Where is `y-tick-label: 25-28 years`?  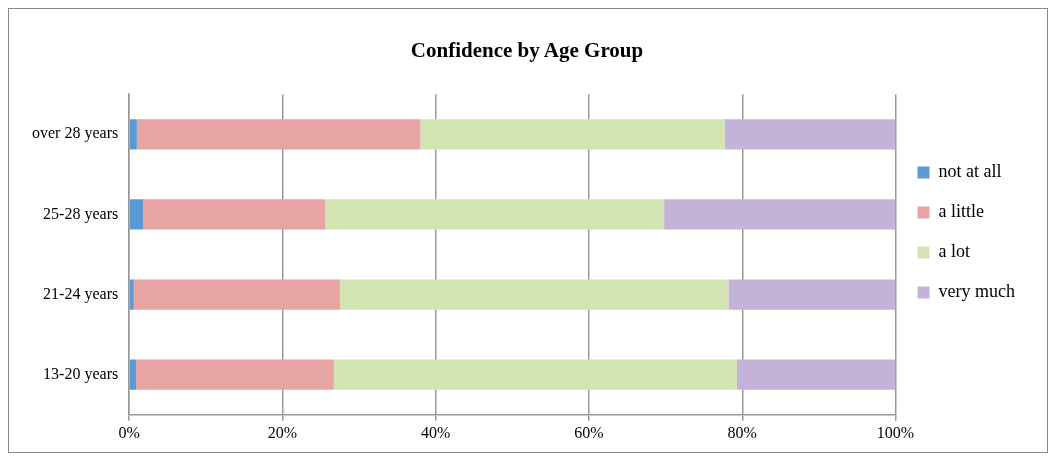
y-tick-label: 25-28 years is located at coordinates (81, 213).